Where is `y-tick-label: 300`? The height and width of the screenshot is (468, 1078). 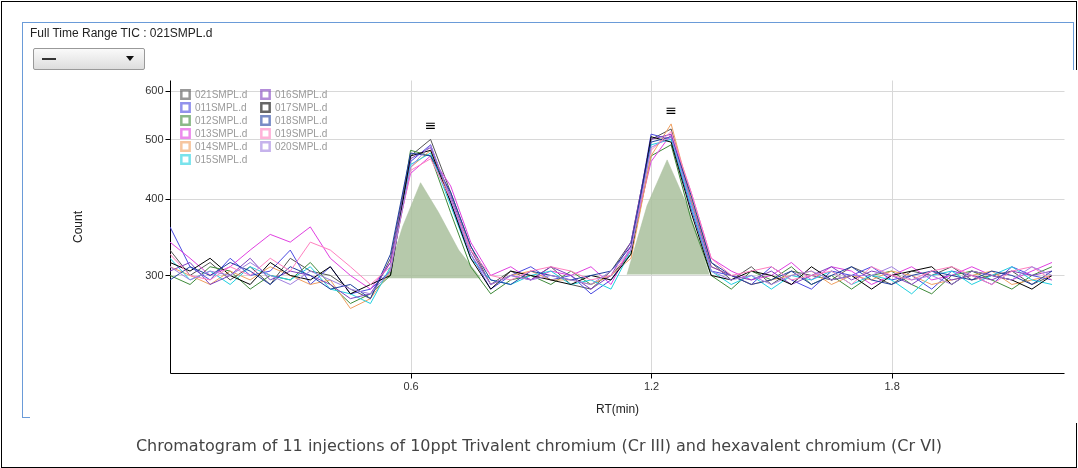
y-tick-label: 300 is located at coordinates (154, 274).